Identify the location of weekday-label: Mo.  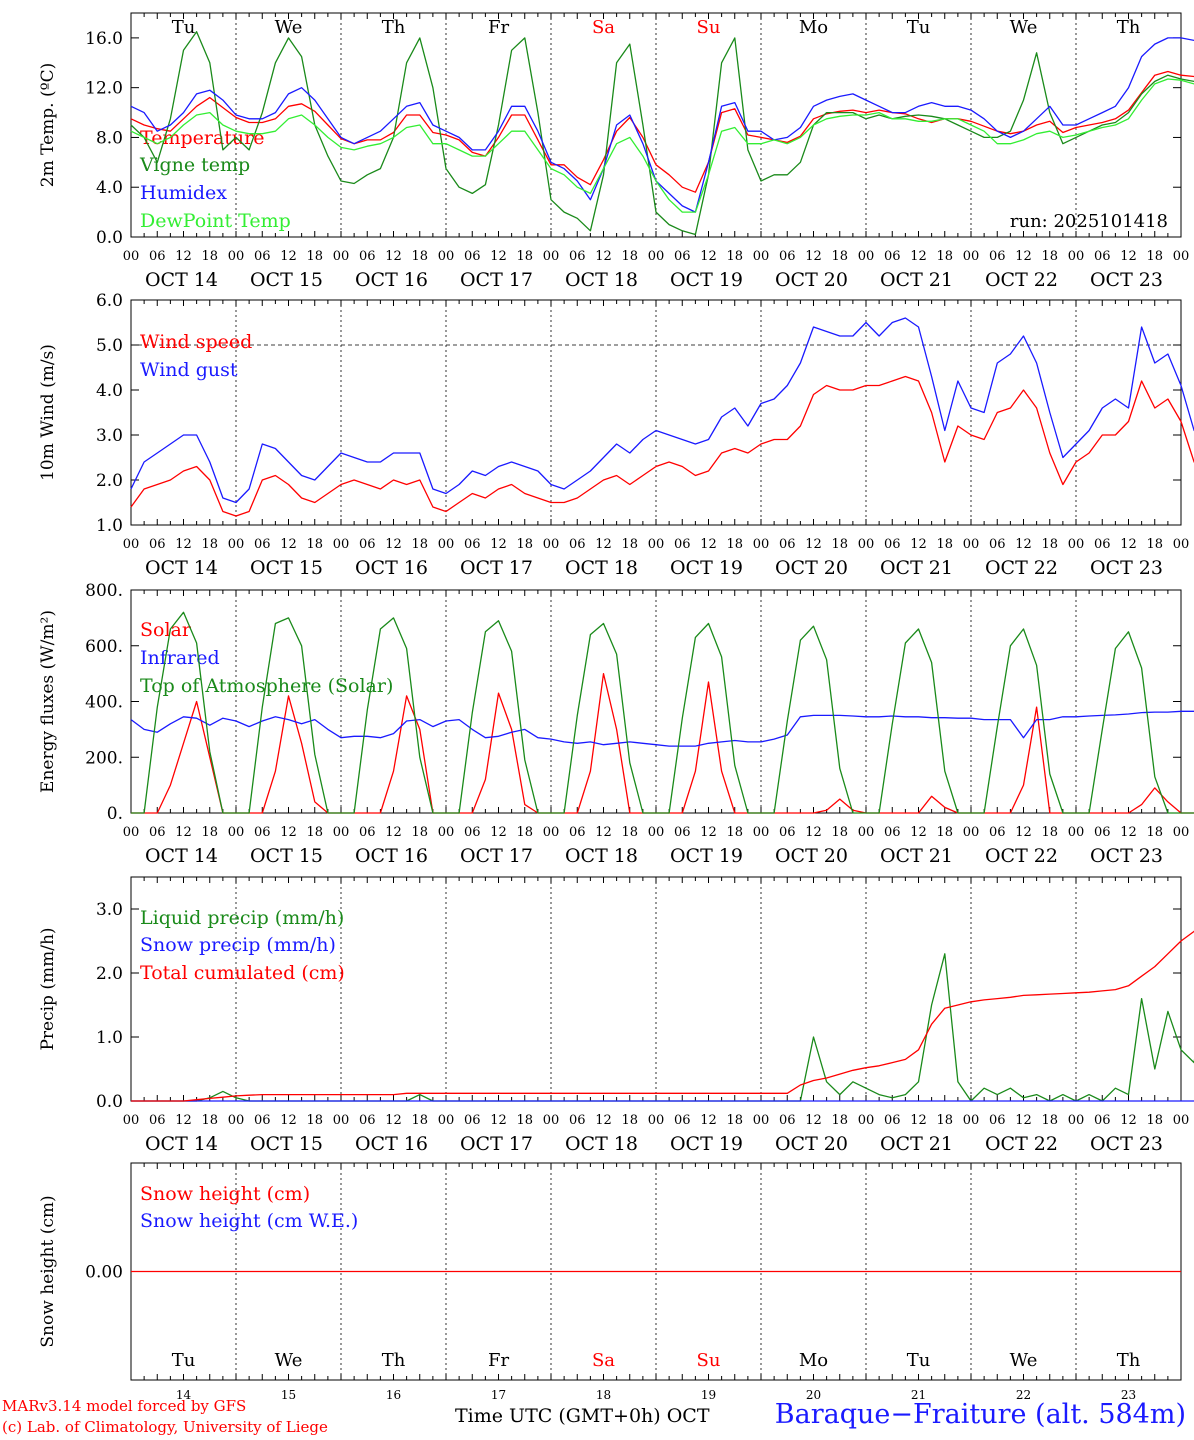
(813, 1360).